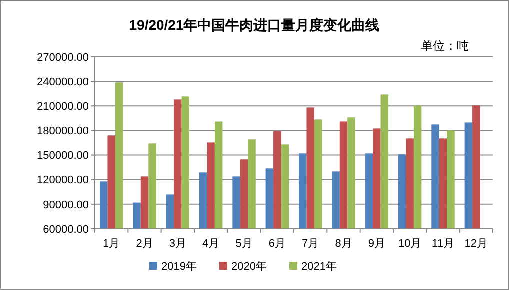 This screenshot has width=509, height=290. What do you see at coordinates (343, 244) in the screenshot?
I see `x-tick-label: 8月` at bounding box center [343, 244].